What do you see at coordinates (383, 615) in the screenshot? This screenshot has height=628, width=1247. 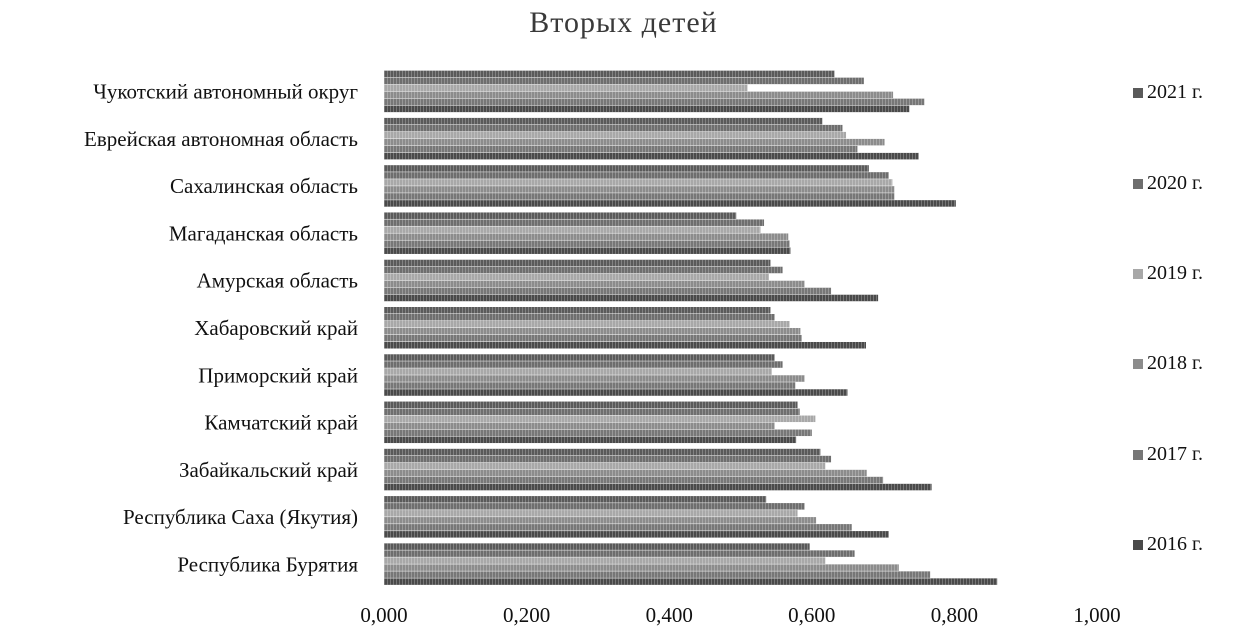 I see `x-tick-label: 0,000` at bounding box center [383, 615].